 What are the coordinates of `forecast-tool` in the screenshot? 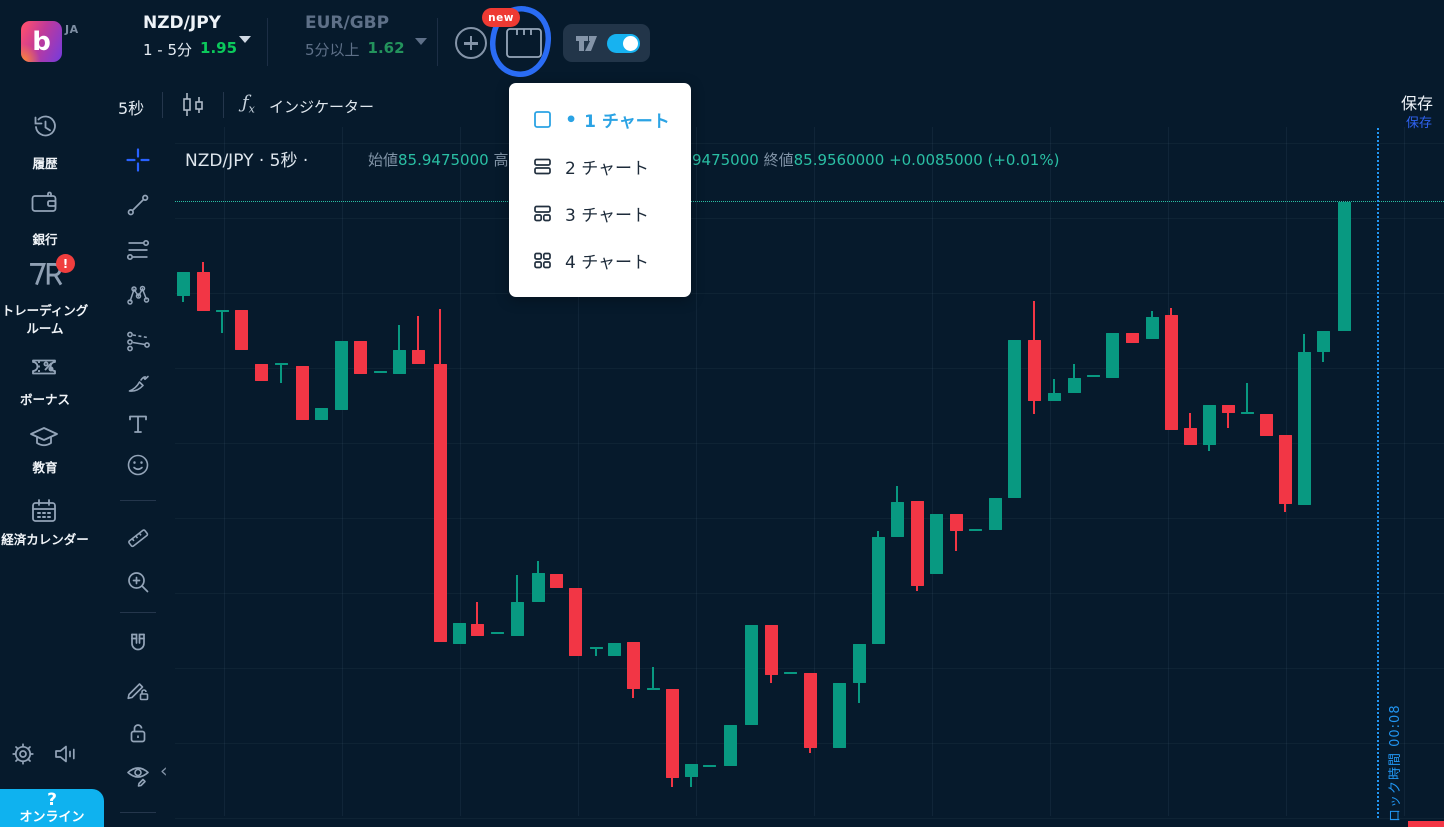 It's located at (138, 340).